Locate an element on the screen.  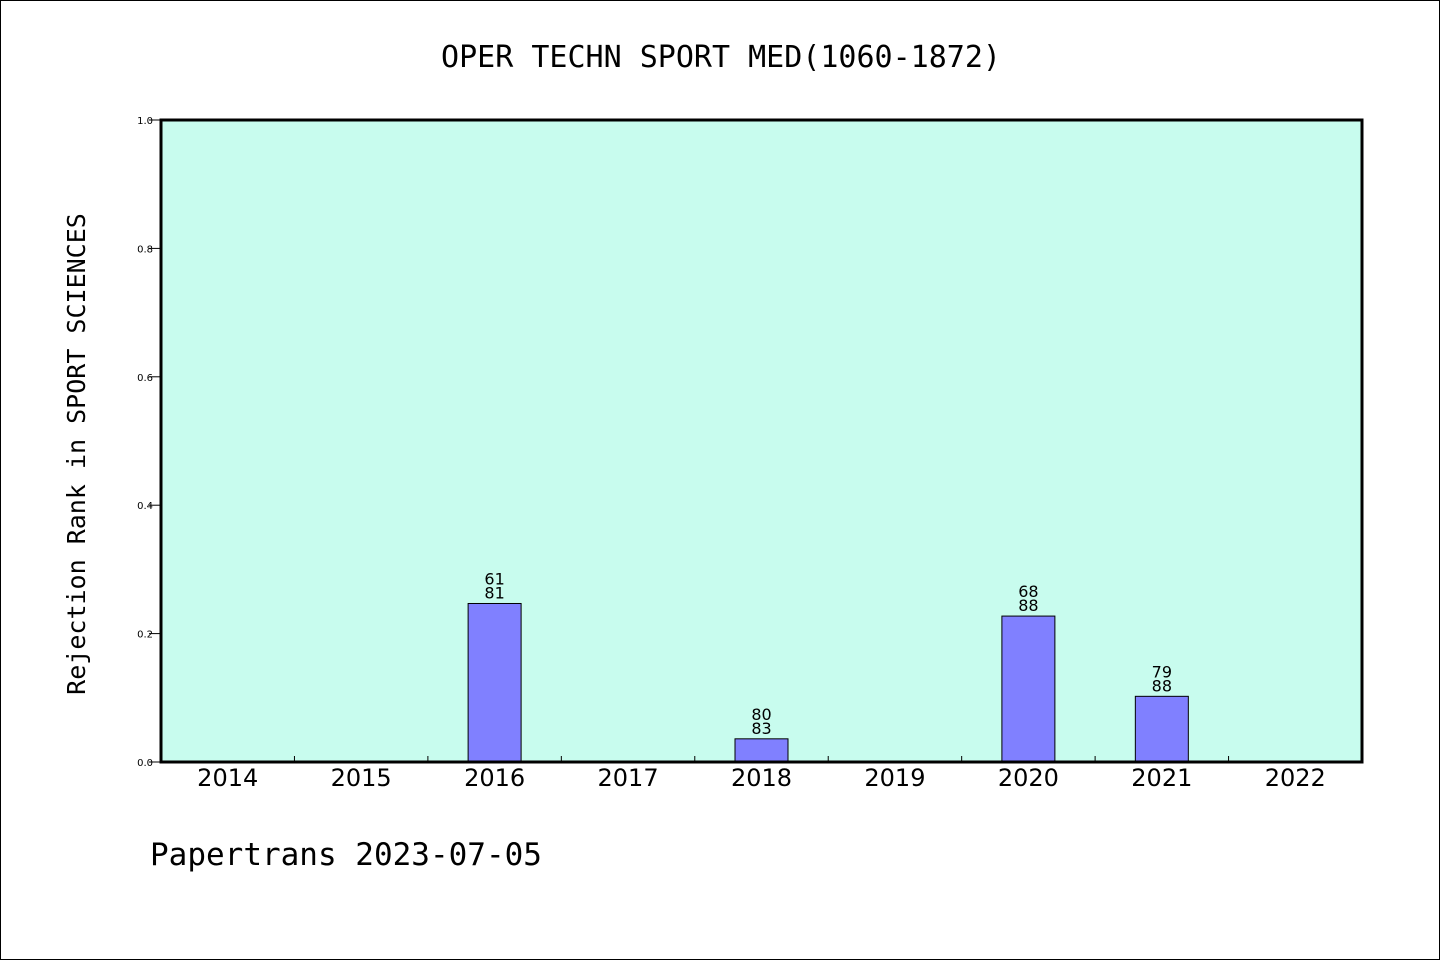
y-tick-label: 0.2 is located at coordinates (145, 635).